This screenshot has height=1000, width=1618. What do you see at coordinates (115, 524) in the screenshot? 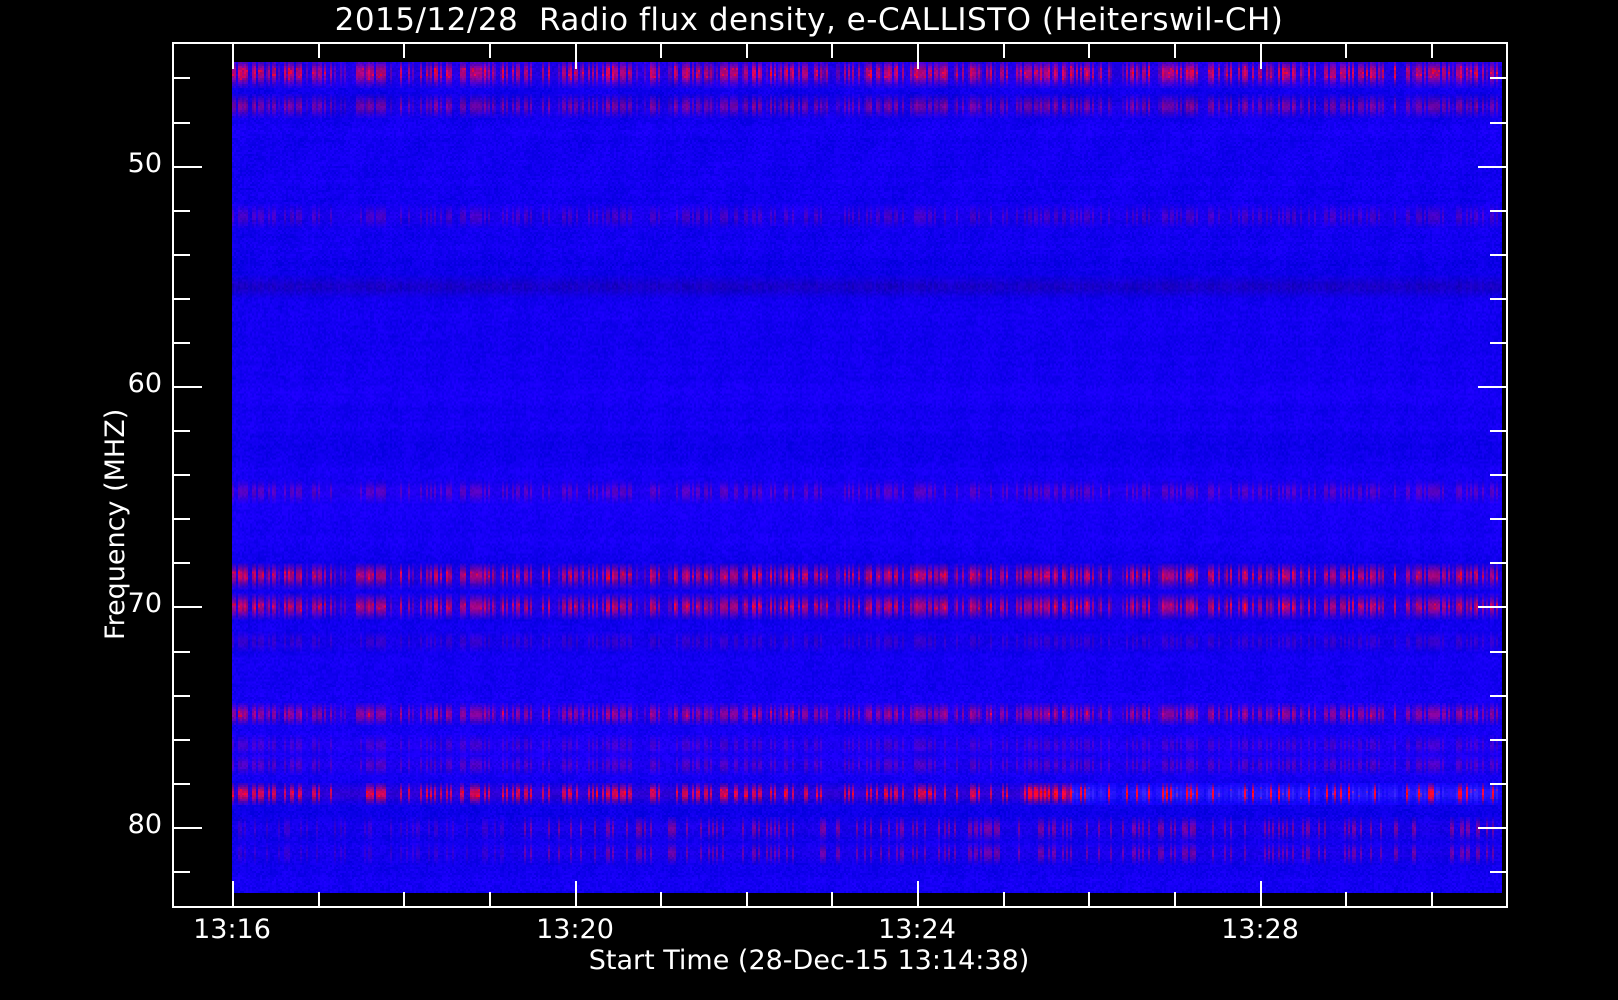
I see `y-axis-title: Frequency (MHZ)` at bounding box center [115, 524].